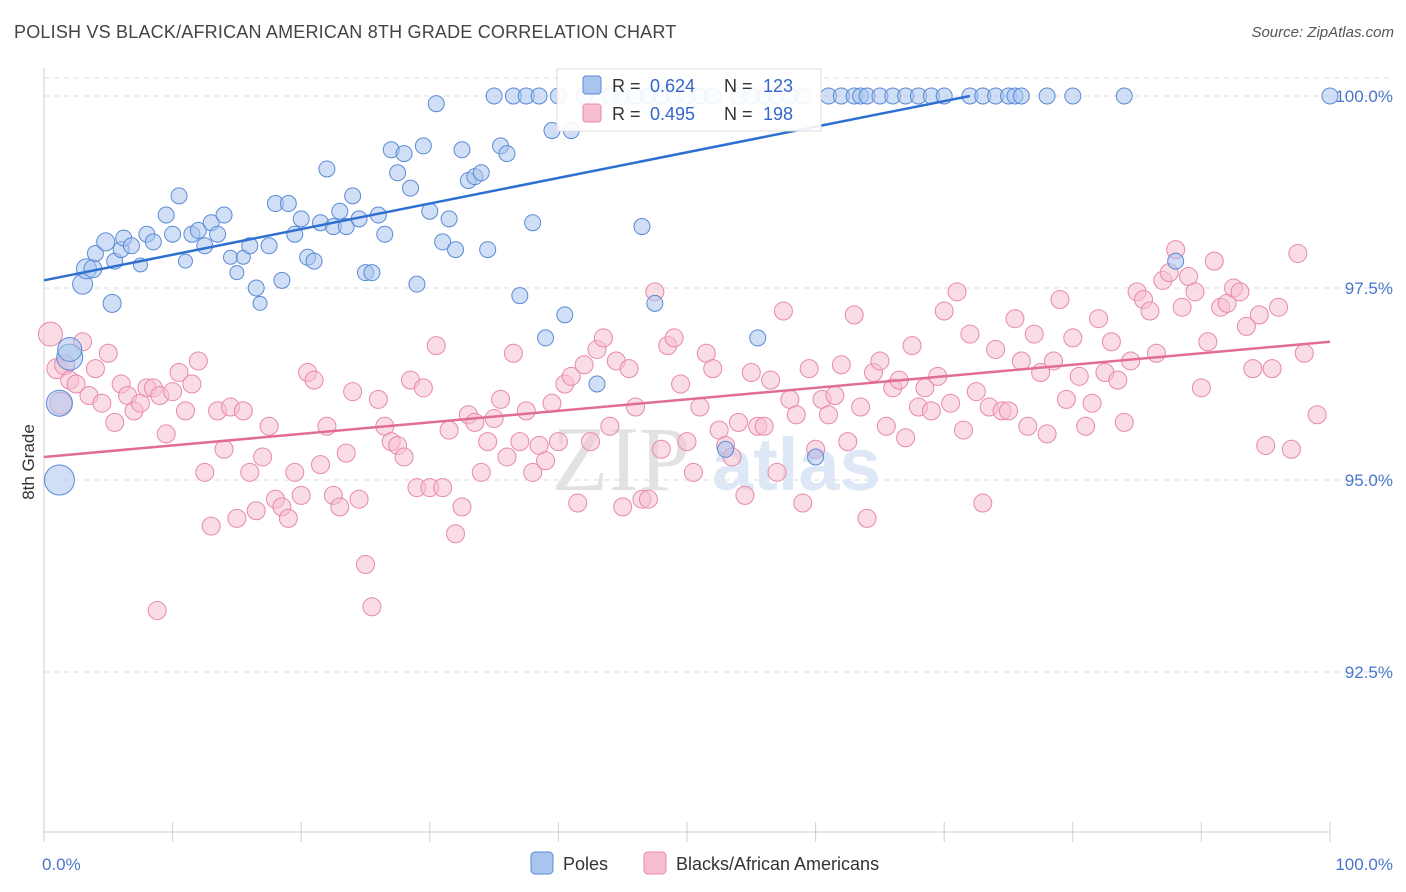 This screenshot has height=892, width=1406. What do you see at coordinates (672, 114) in the screenshot?
I see `stats-r-value-blacks: 0.495` at bounding box center [672, 114].